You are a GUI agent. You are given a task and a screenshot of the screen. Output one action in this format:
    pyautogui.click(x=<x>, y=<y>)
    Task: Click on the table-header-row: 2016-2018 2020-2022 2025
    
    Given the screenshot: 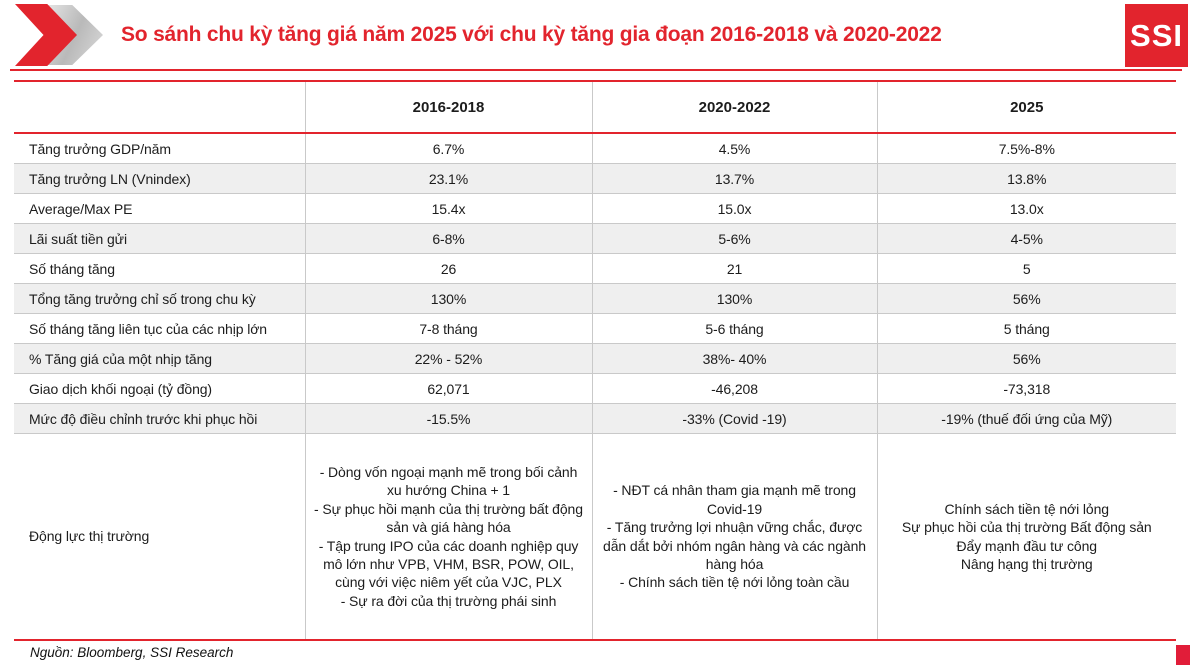 What is the action you would take?
    pyautogui.click(x=595, y=107)
    